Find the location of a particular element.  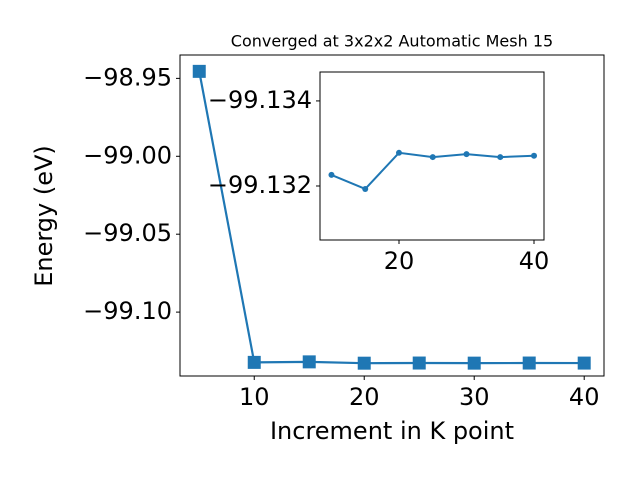

axes-frame is located at coordinates (432, 156).